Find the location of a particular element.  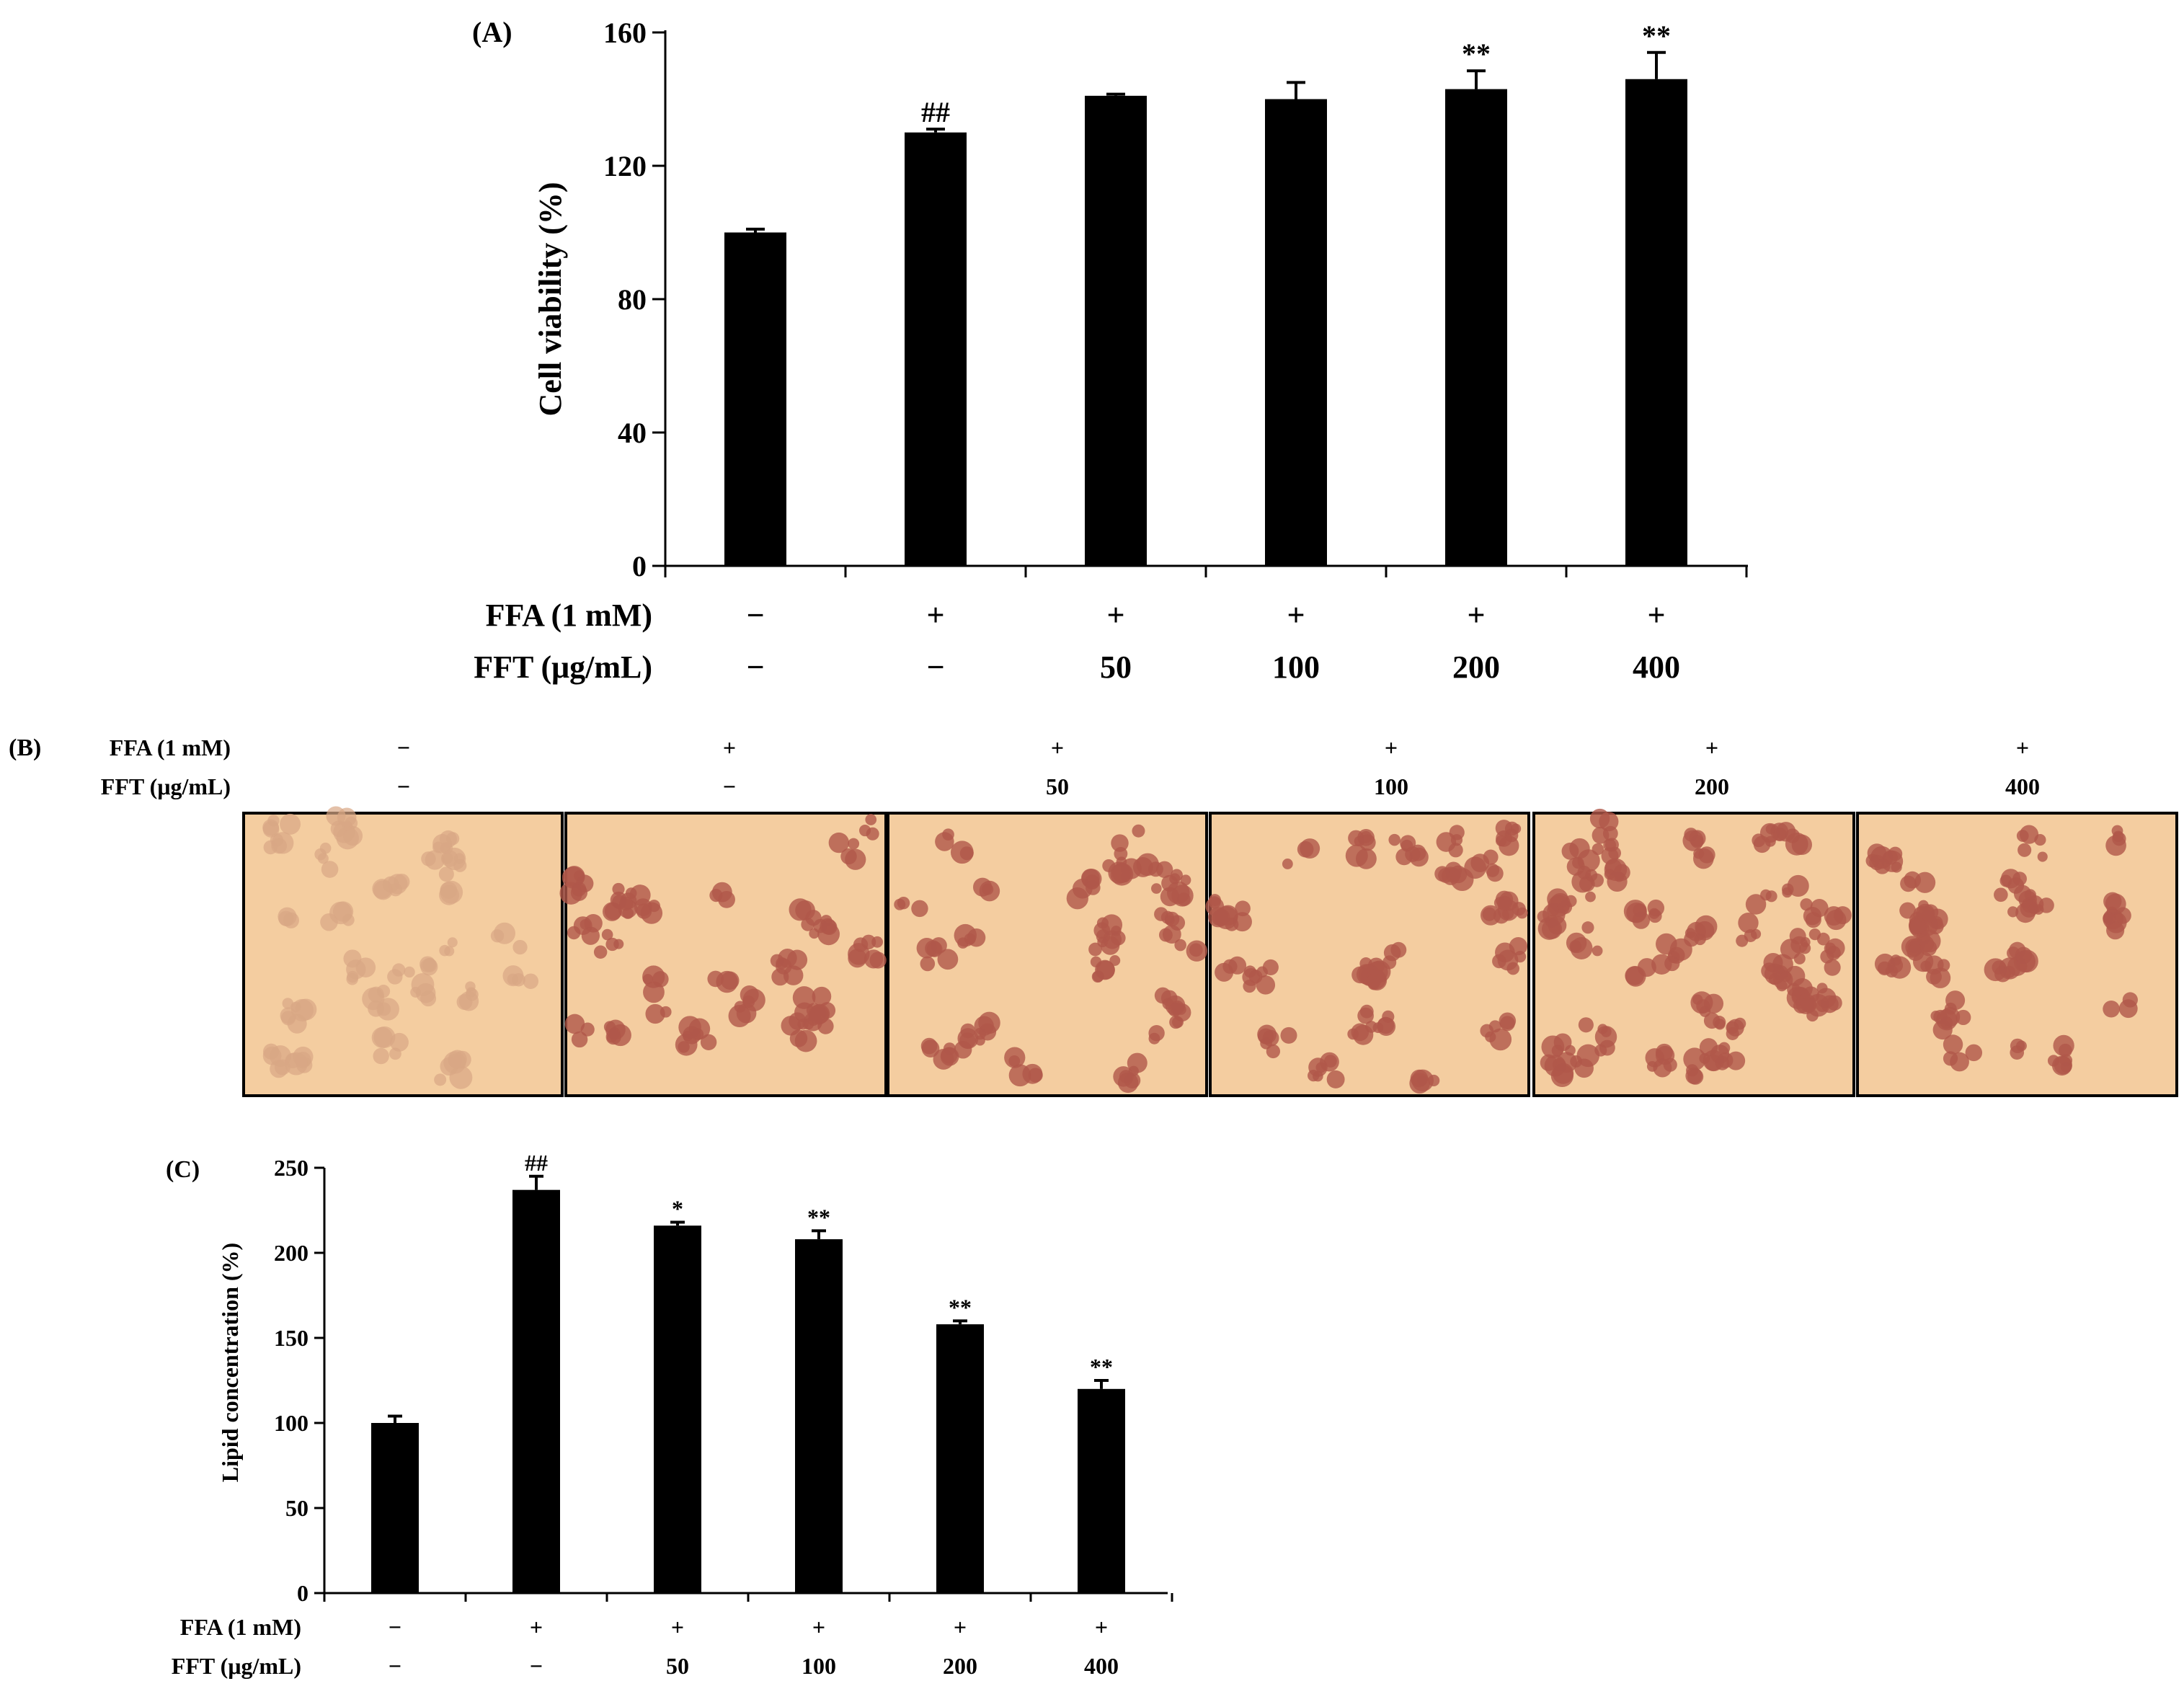

panel-a-y-axis-label: Cell viability (%) is located at coordinates (550, 299).